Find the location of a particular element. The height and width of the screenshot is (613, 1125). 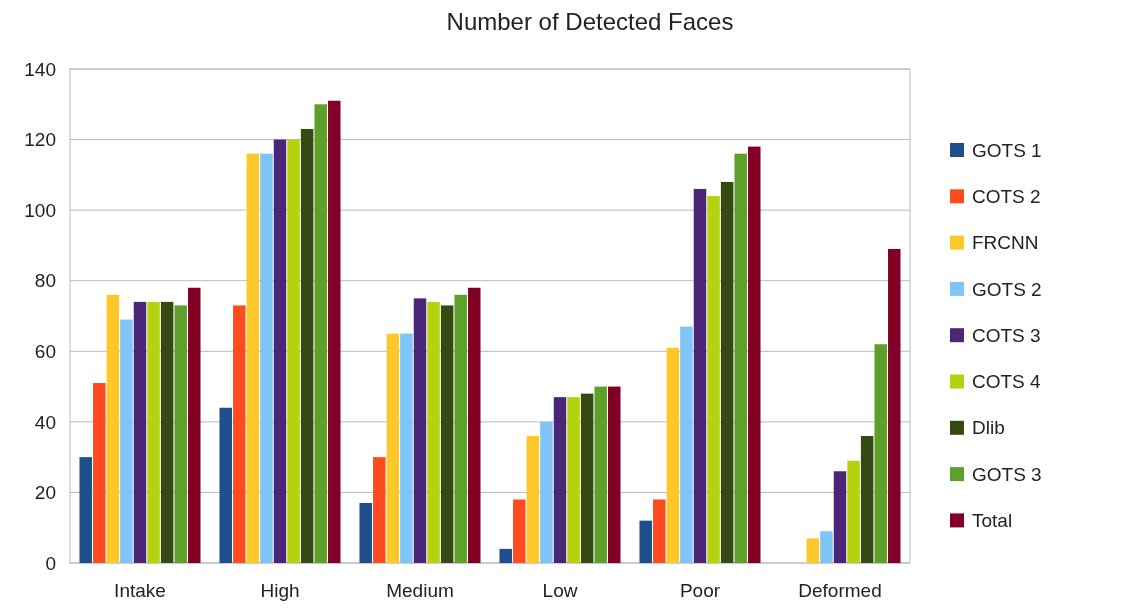

x-tick-label: Deformed is located at coordinates (840, 590).